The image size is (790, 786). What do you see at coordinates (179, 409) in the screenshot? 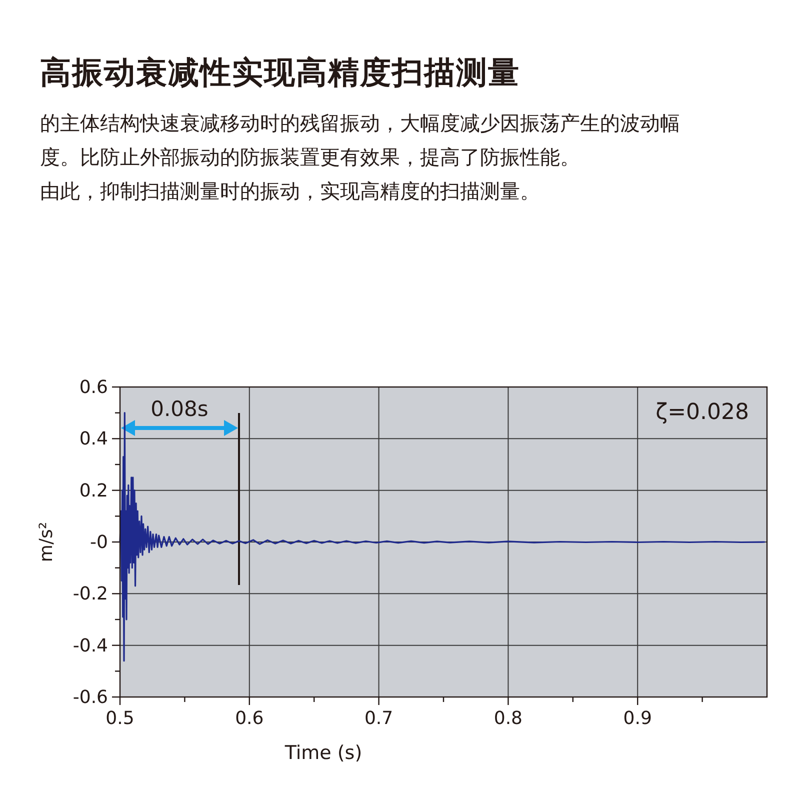
I see `annotation: 0.08s` at bounding box center [179, 409].